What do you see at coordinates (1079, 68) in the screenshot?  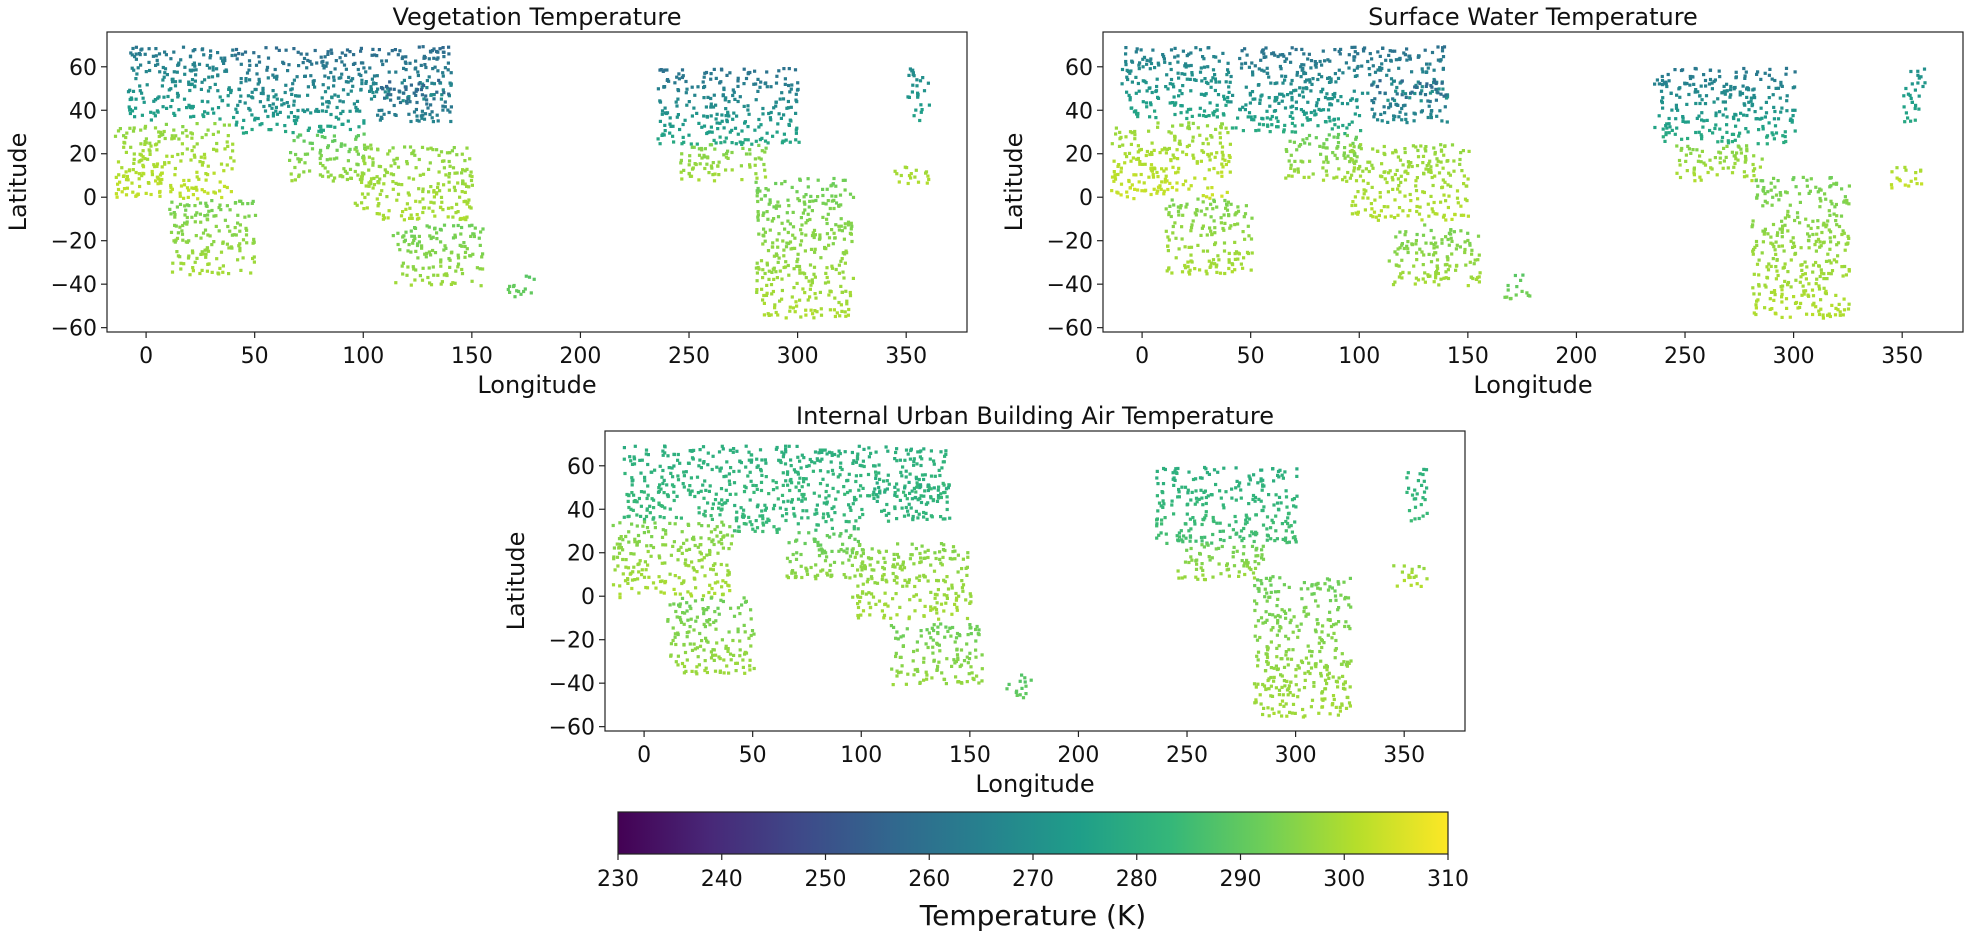 I see `y-tick-label: 60` at bounding box center [1079, 68].